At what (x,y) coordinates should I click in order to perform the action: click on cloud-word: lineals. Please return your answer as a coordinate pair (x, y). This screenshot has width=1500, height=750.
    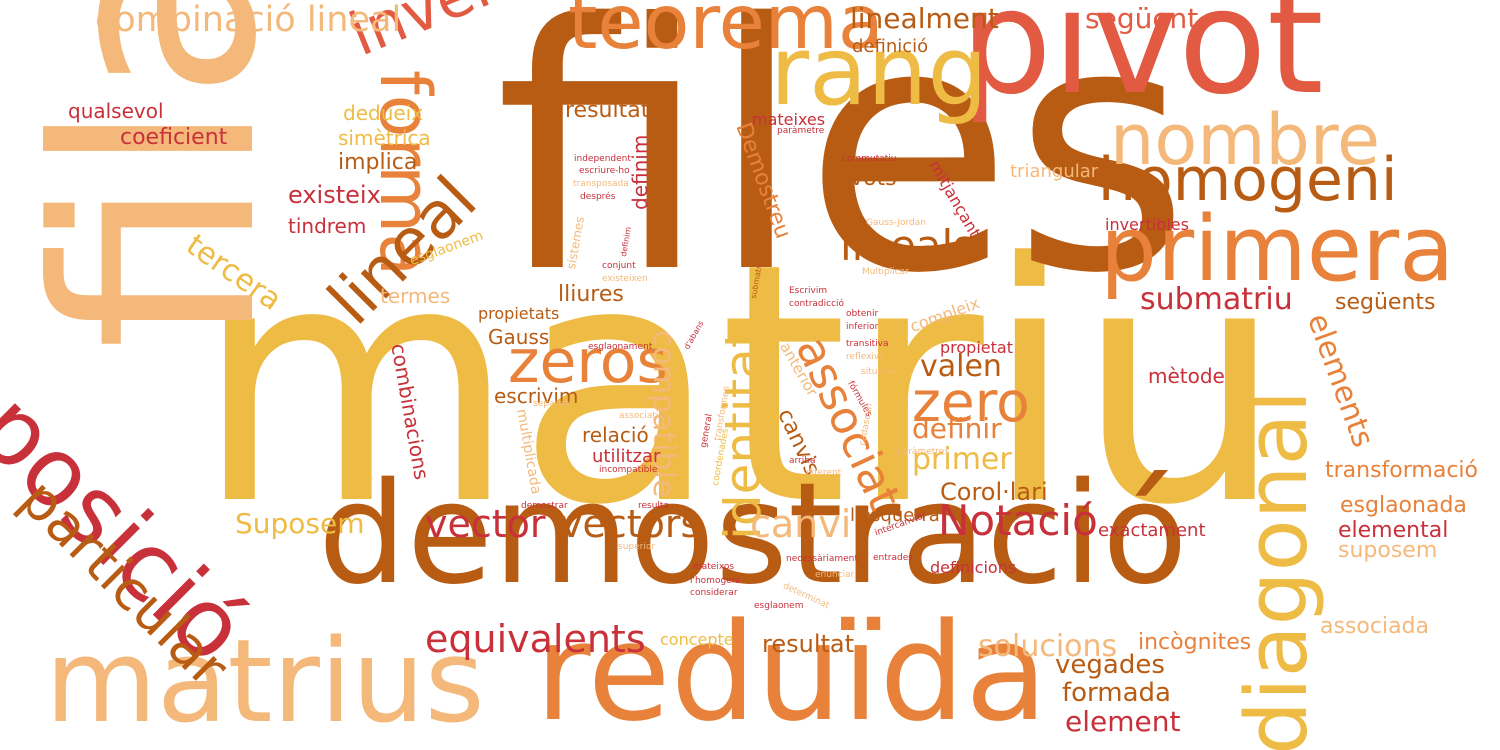
    Looking at the image, I should click on (908, 245).